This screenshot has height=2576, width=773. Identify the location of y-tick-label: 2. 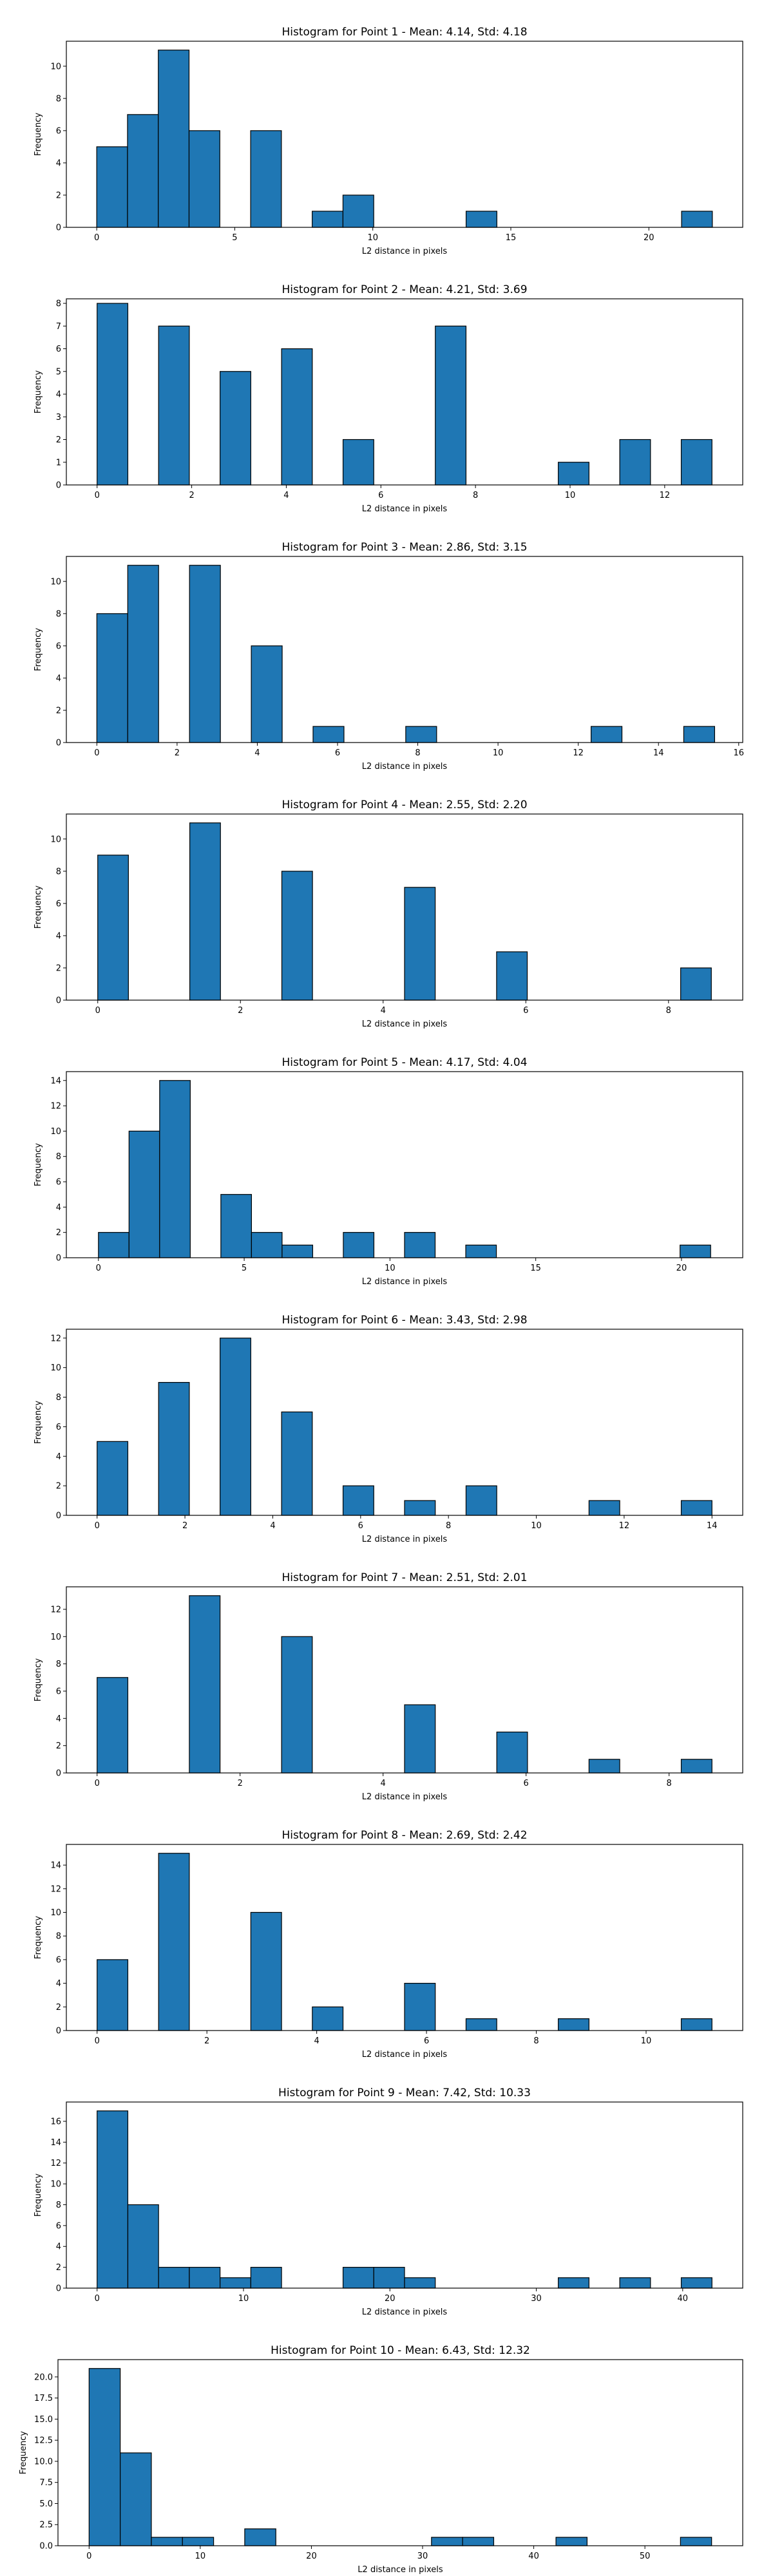
(58, 711).